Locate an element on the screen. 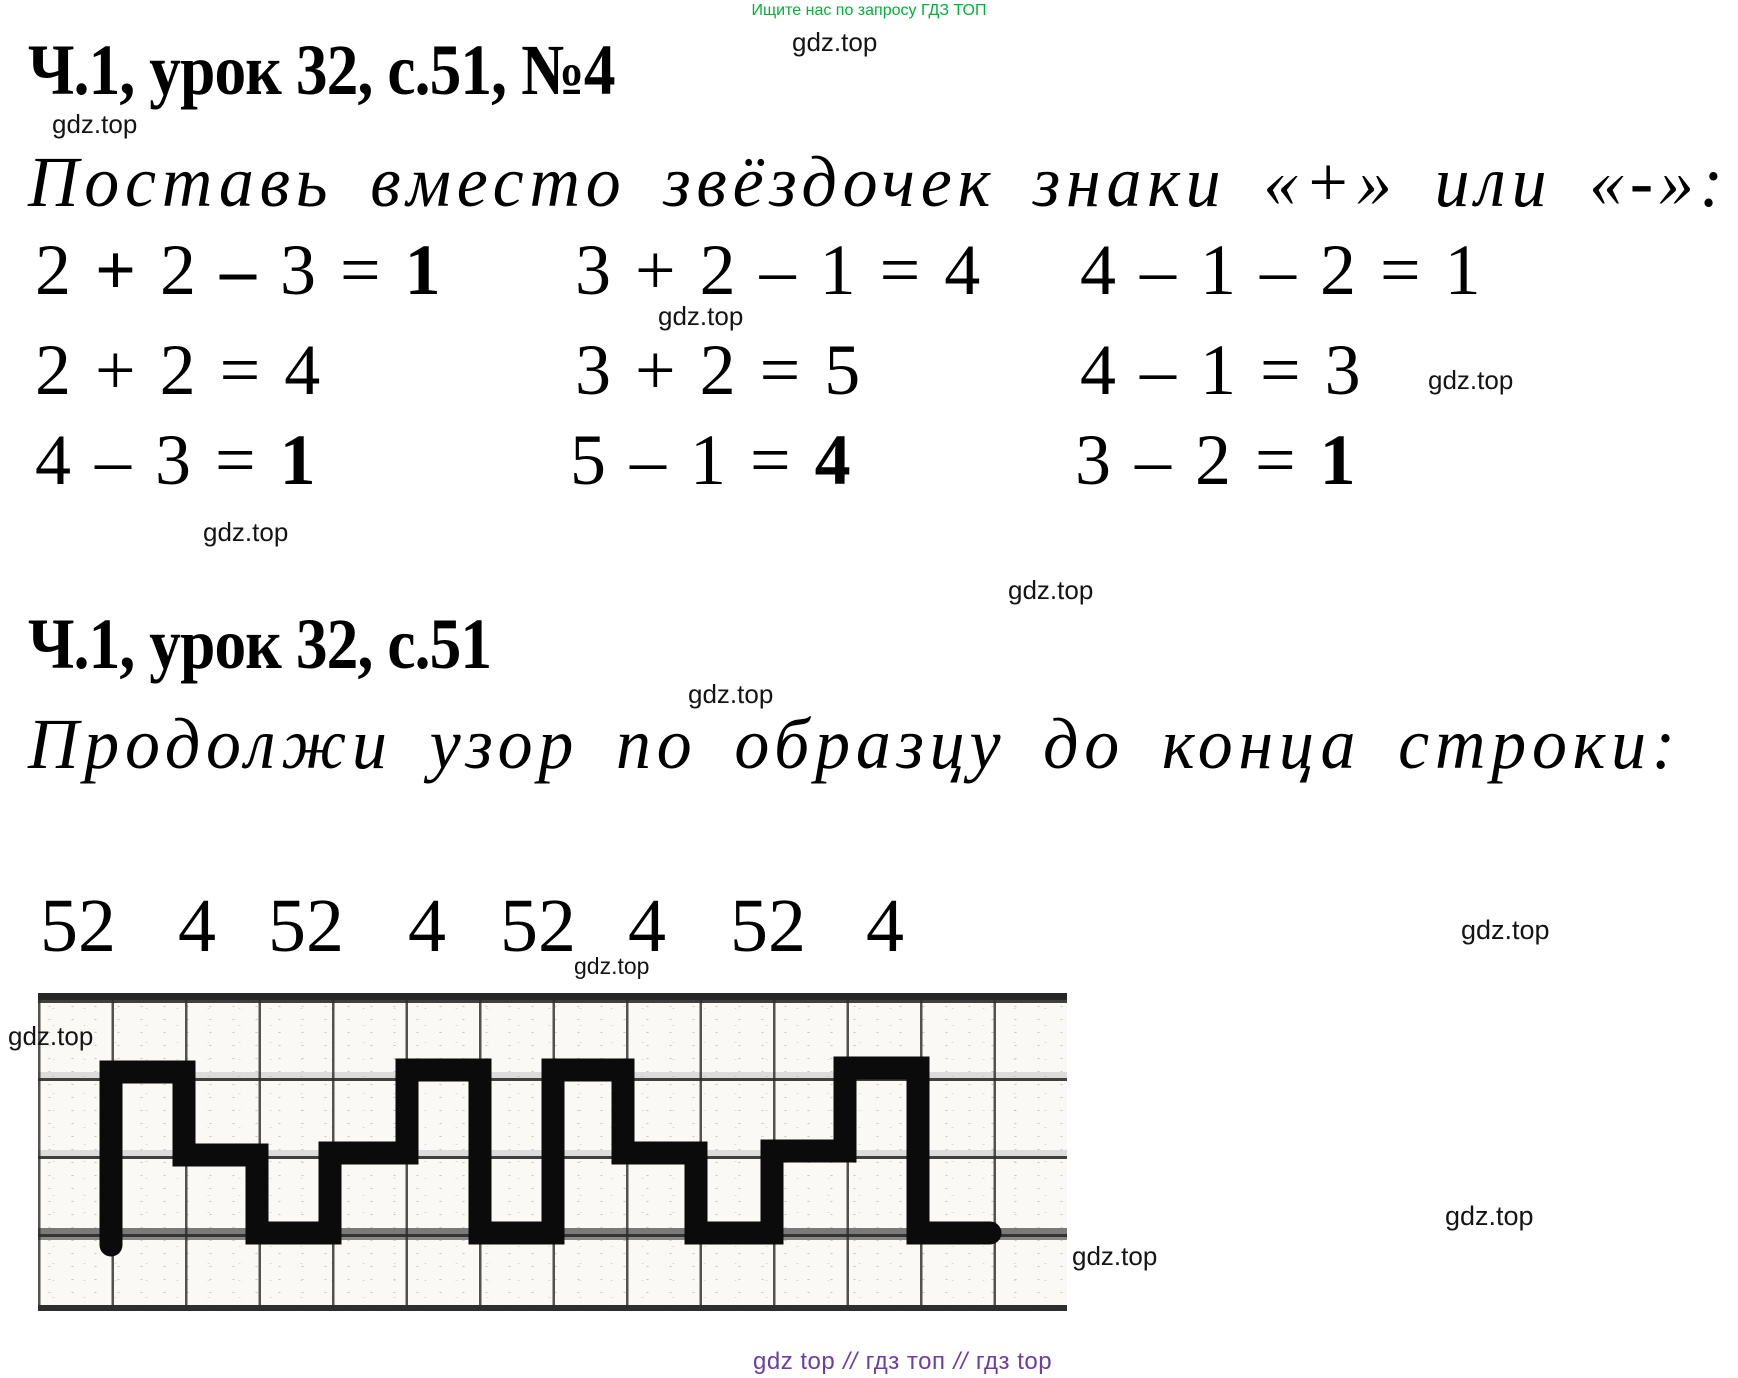 The image size is (1738, 1378). equation: 2 + 2 – 3 = 1 is located at coordinates (238, 270).